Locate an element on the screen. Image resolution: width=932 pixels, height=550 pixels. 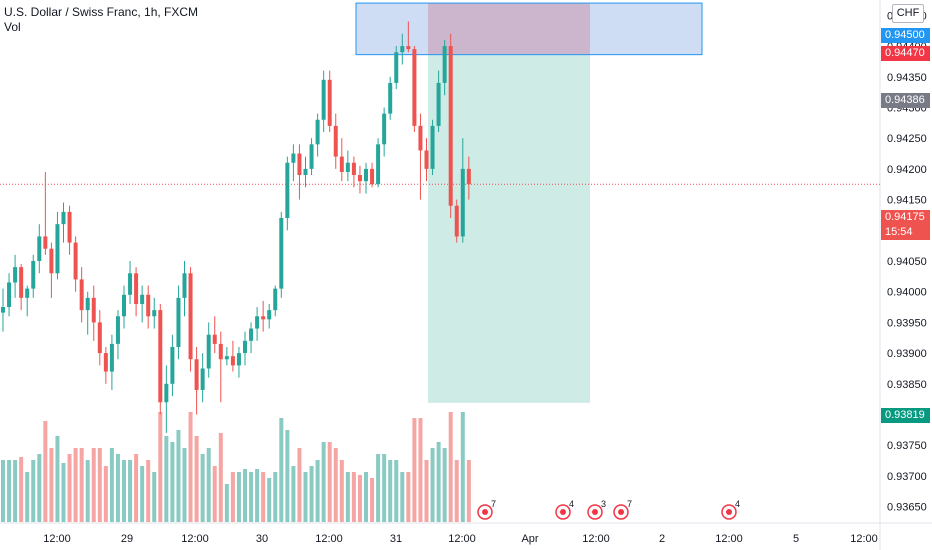
volume-label: Vol is located at coordinates (12, 27).